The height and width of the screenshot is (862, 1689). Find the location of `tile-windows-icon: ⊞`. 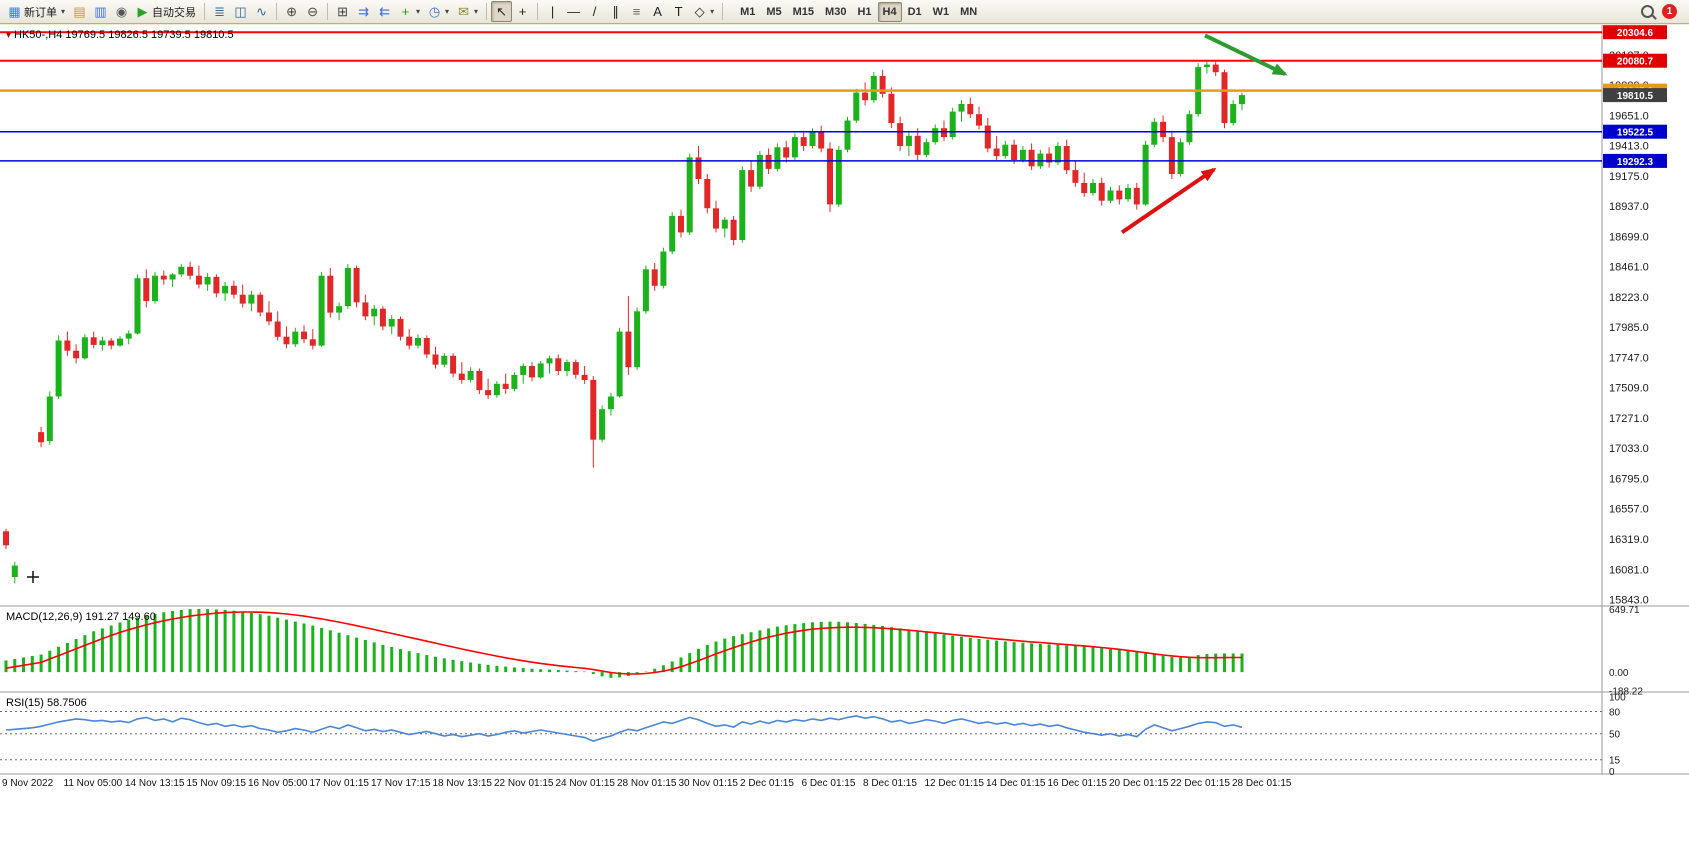

tile-windows-icon: ⊞ is located at coordinates (342, 11).